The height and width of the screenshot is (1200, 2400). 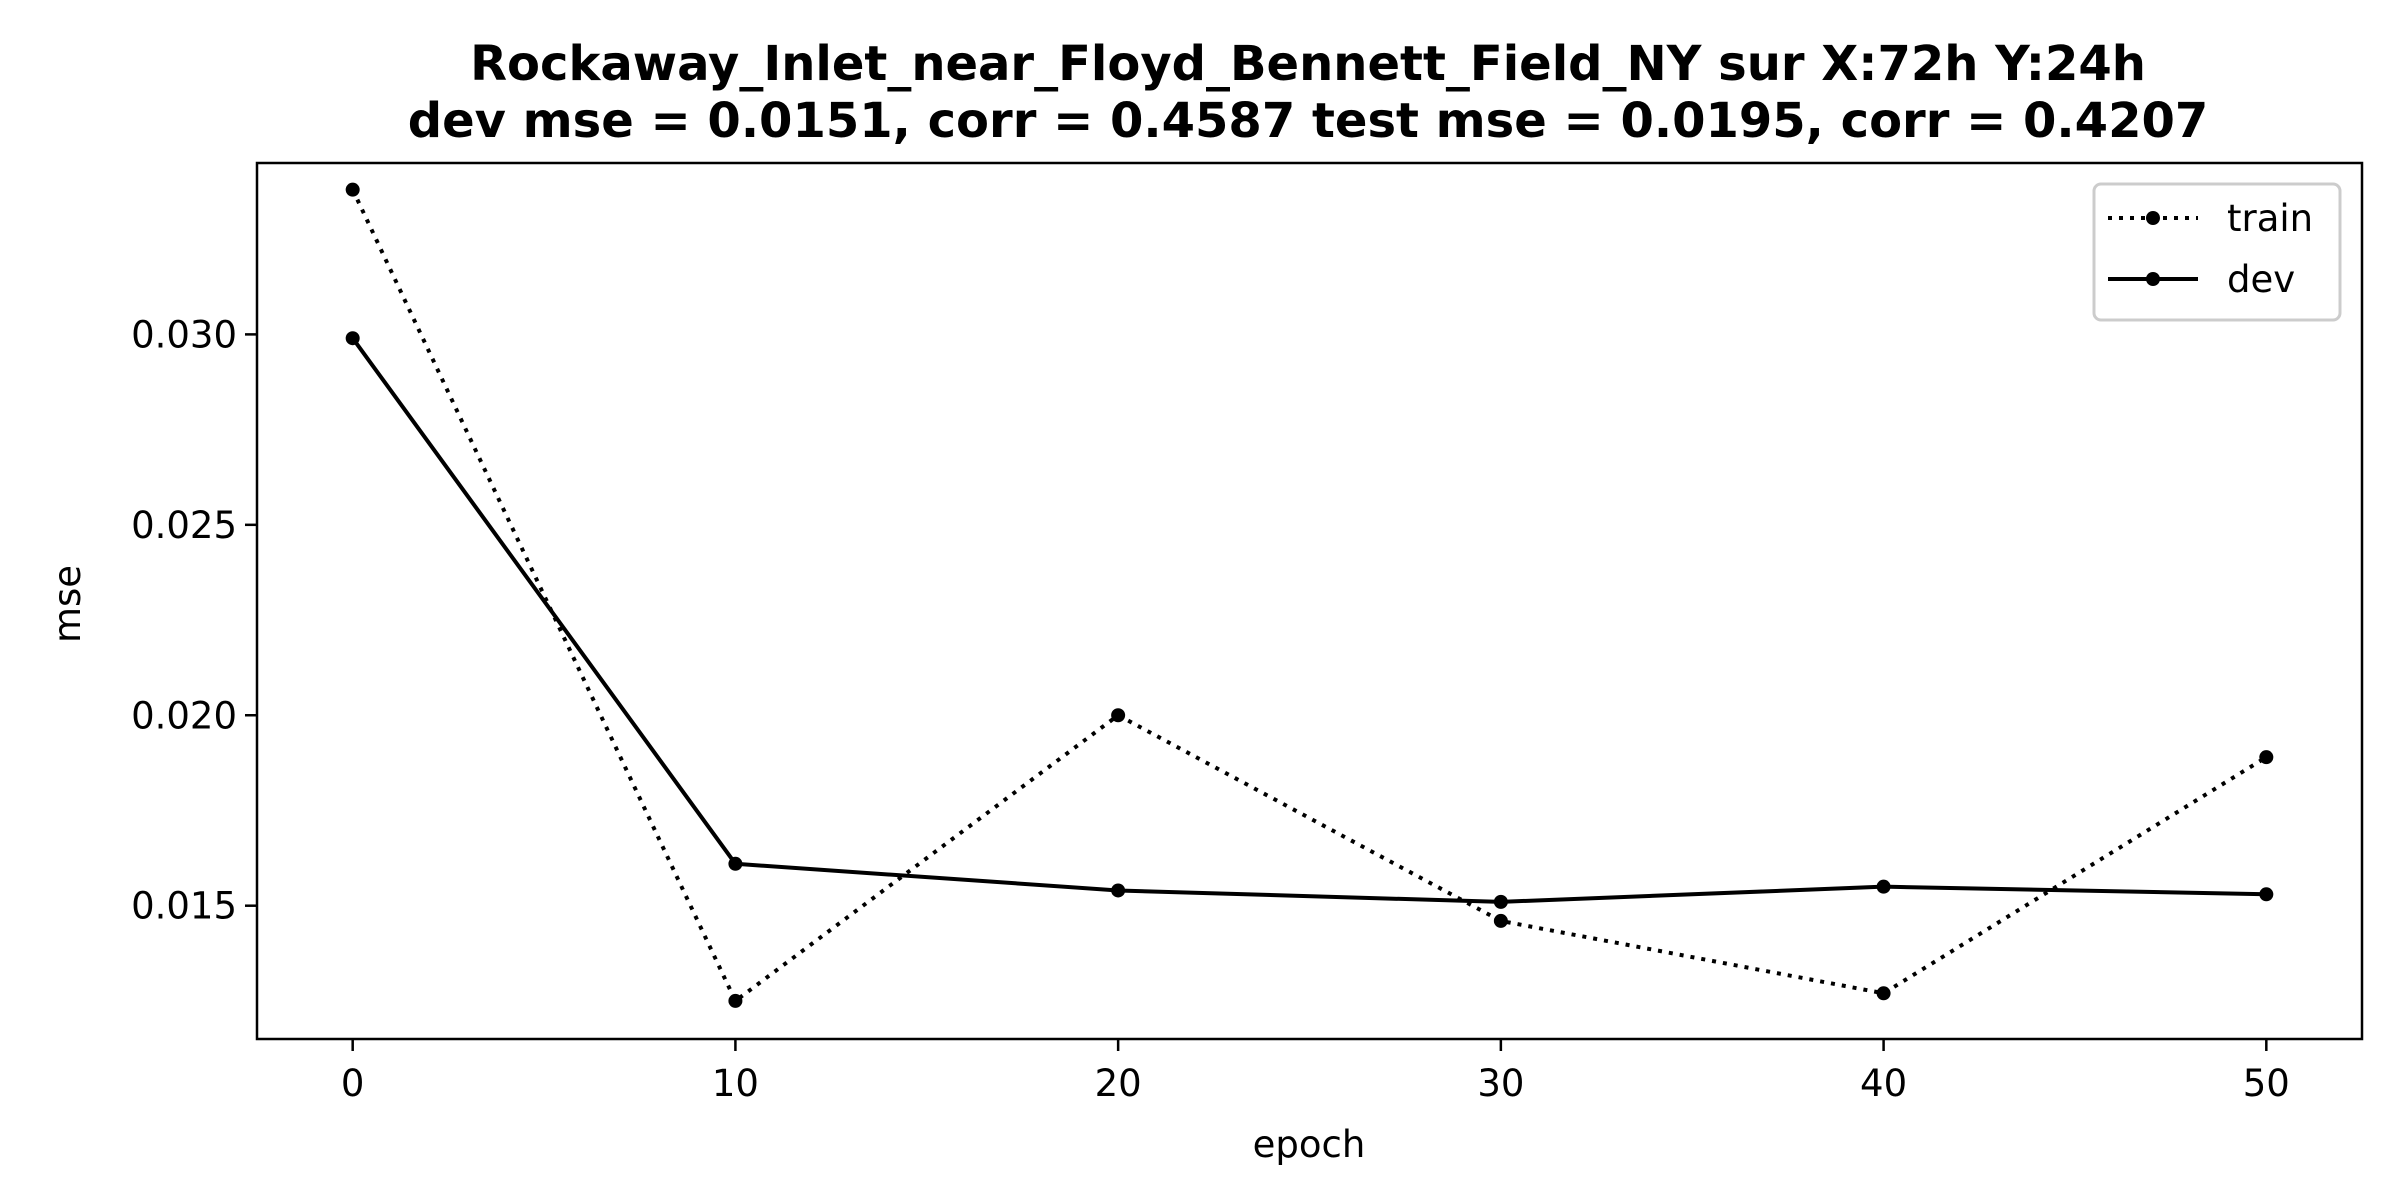 What do you see at coordinates (1309, 1144) in the screenshot?
I see `x-axis-label: epoch` at bounding box center [1309, 1144].